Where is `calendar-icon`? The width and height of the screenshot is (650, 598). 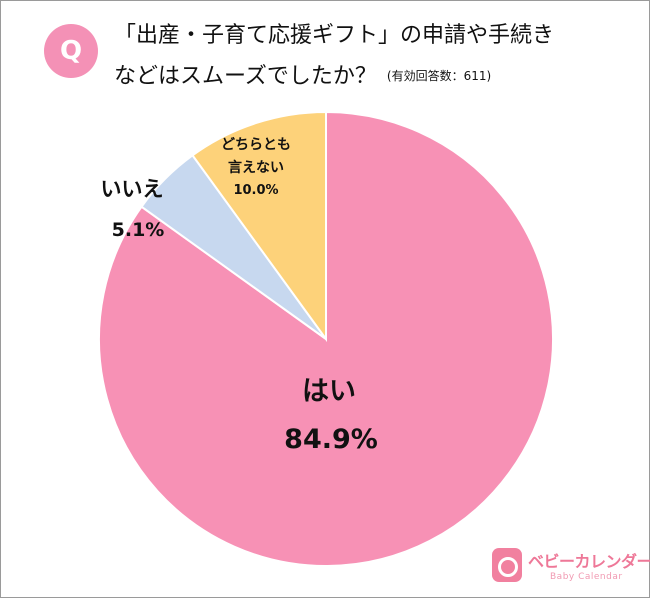
calendar-icon is located at coordinates (507, 565).